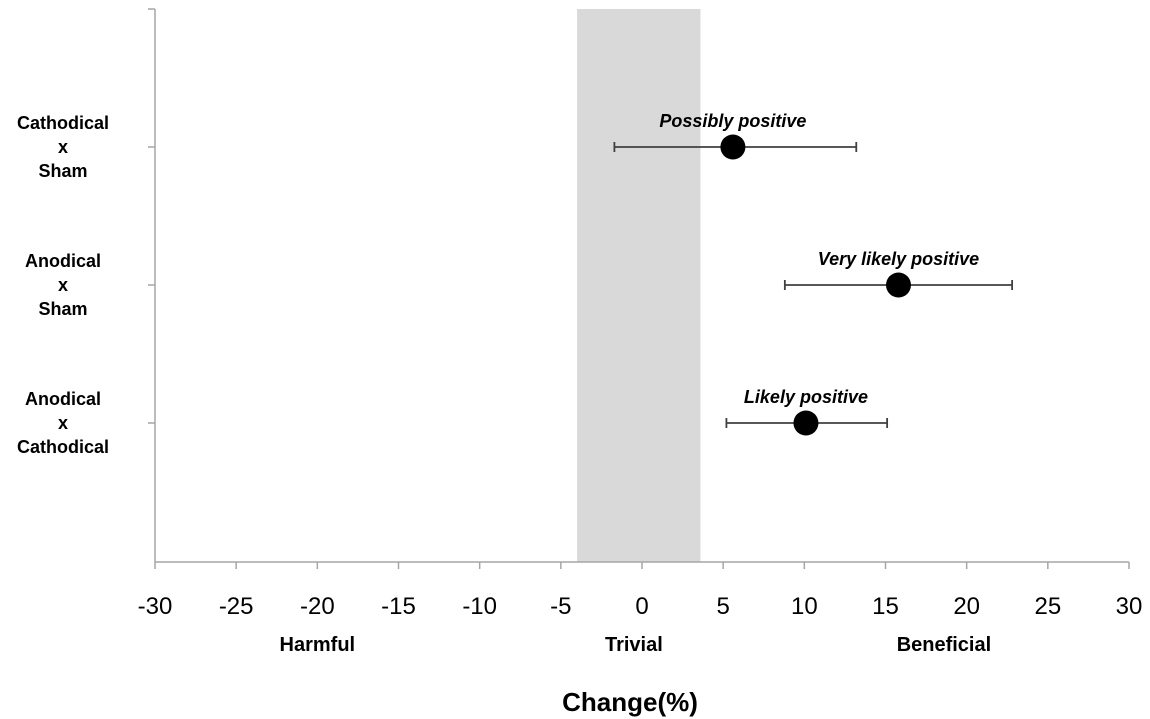  I want to click on x-tick-label: -15, so click(398, 606).